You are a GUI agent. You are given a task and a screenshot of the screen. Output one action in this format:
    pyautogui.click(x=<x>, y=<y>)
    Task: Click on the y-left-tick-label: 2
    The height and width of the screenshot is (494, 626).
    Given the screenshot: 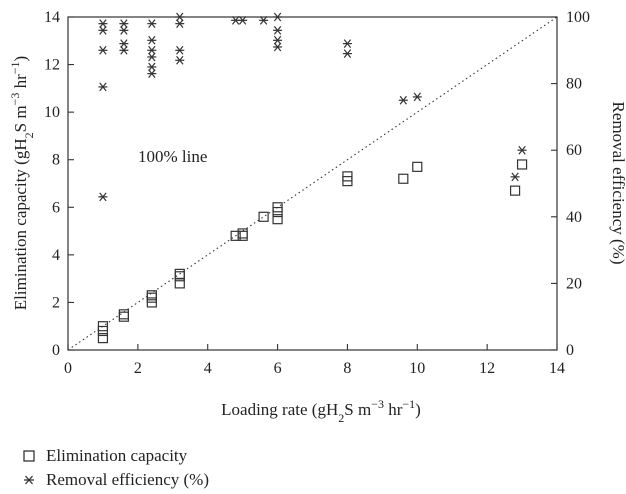 What is the action you would take?
    pyautogui.click(x=56, y=302)
    